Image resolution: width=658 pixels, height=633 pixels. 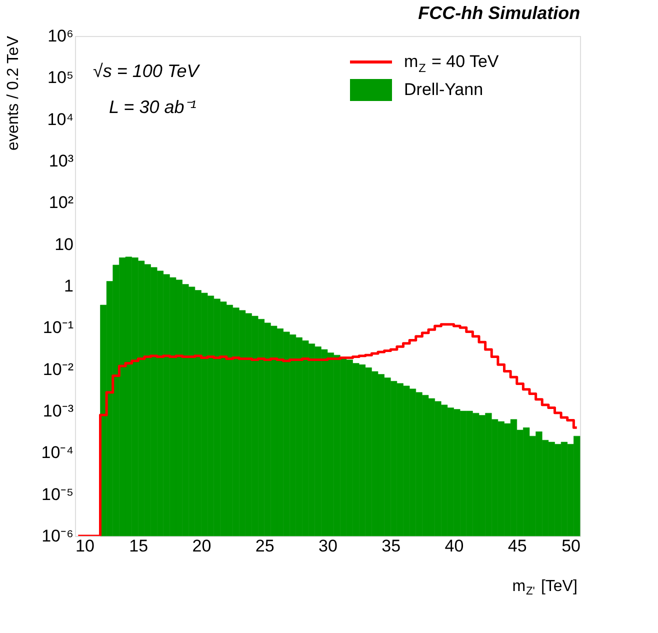 What do you see at coordinates (61, 36) in the screenshot?
I see `y-tick-label: 10⁶` at bounding box center [61, 36].